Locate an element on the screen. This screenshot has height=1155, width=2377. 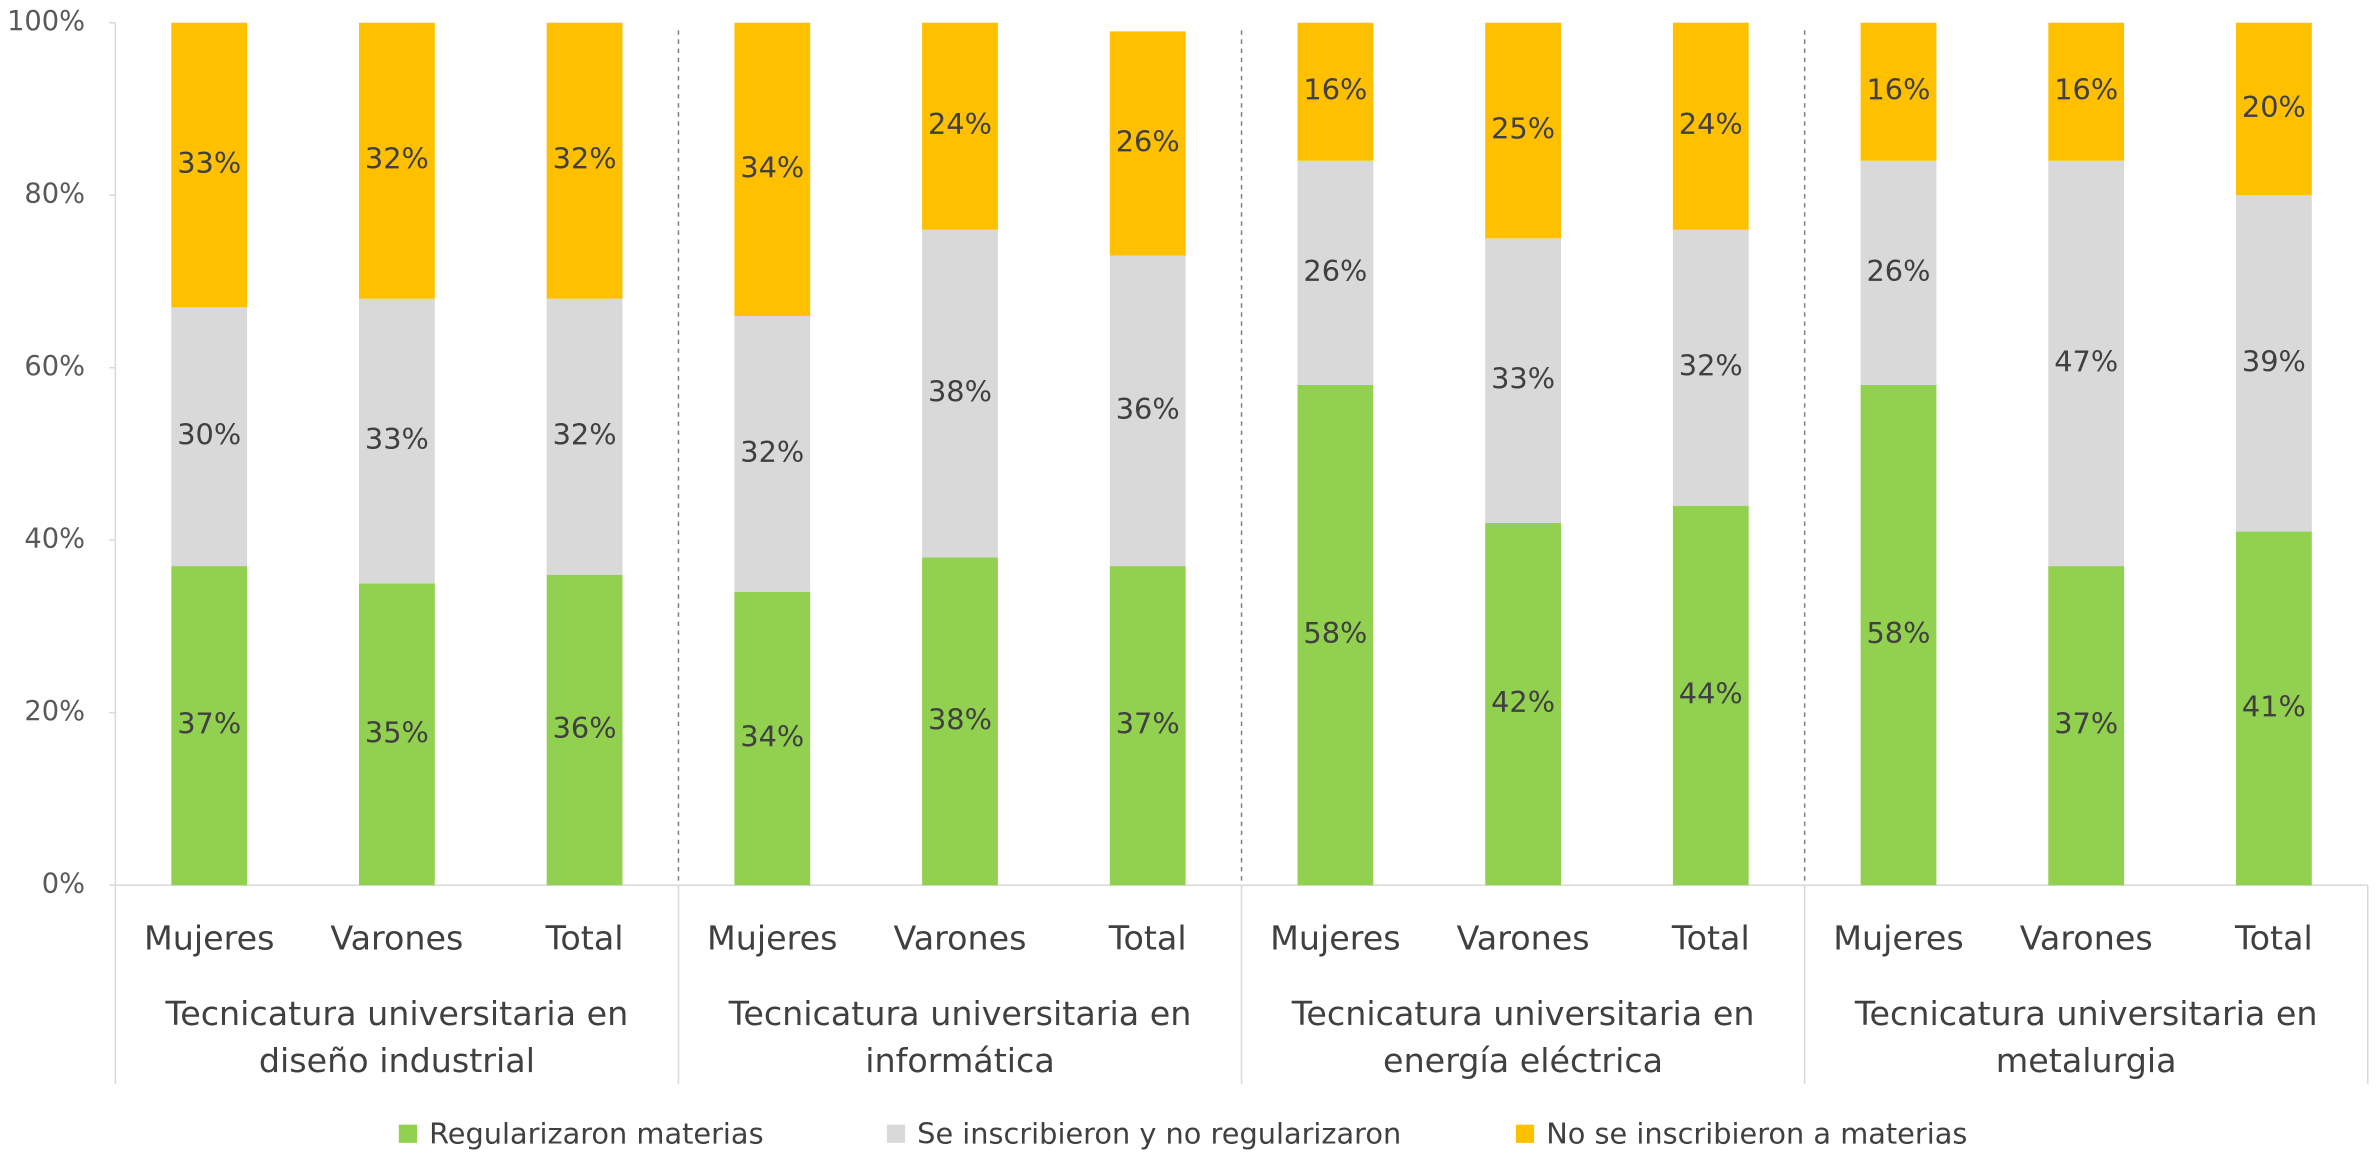
y-tick-label: 80% is located at coordinates (54, 194).